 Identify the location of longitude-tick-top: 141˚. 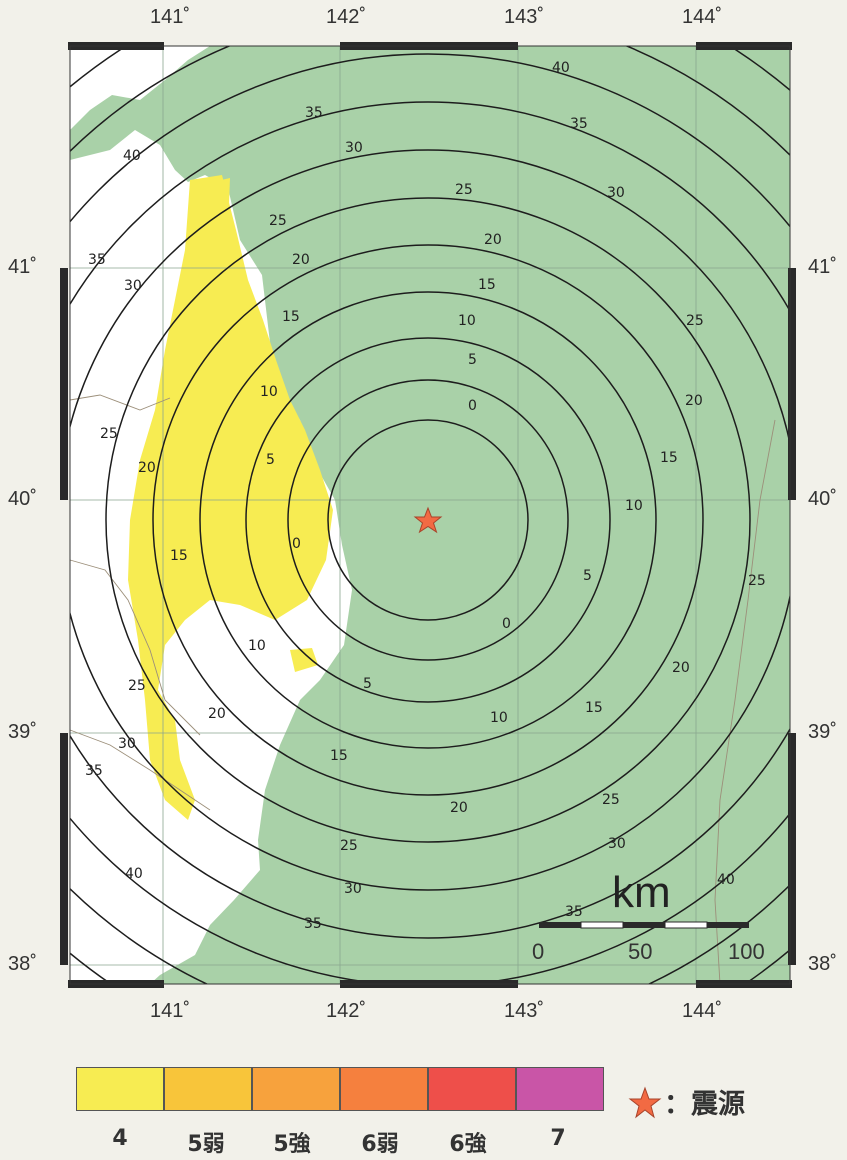
(170, 17).